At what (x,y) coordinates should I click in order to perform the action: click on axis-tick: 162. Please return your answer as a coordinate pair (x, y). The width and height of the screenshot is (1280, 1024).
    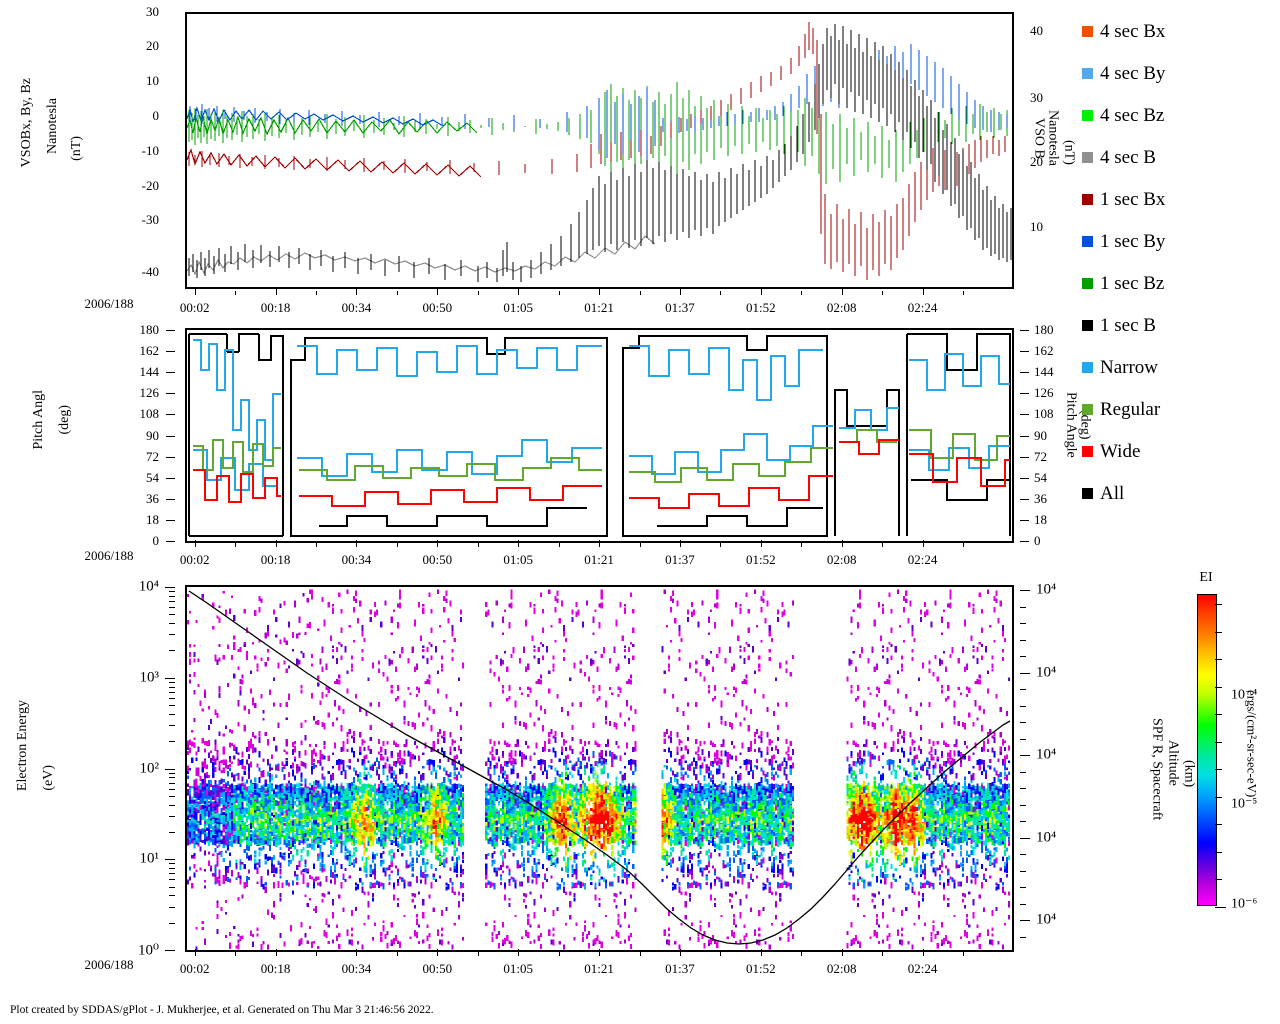
    Looking at the image, I should click on (1044, 351).